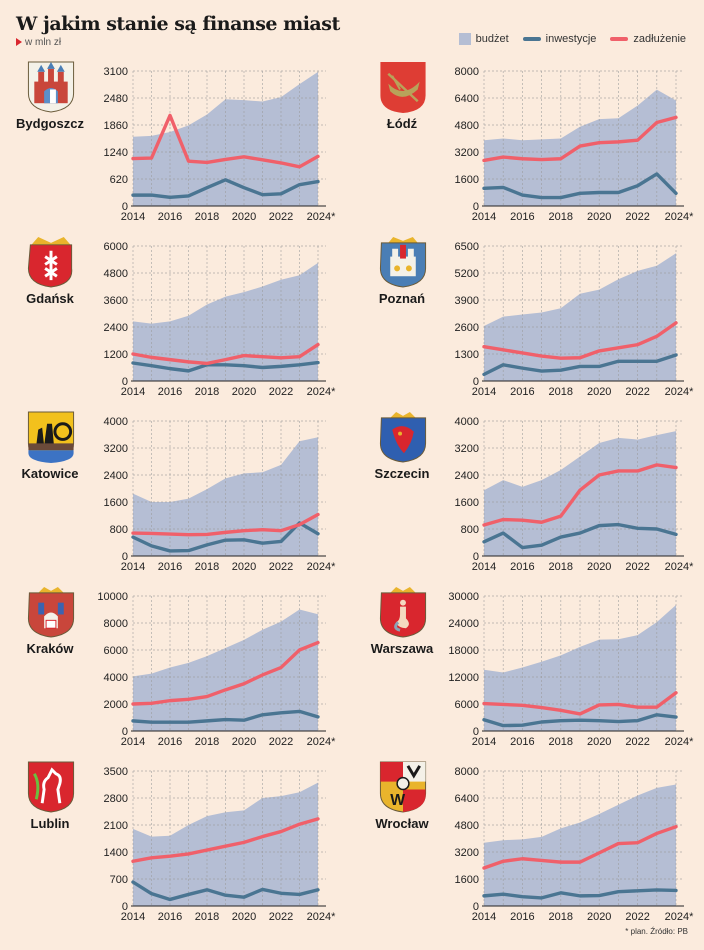 This screenshot has height=950, width=704. Describe the element at coordinates (492, 39) in the screenshot. I see `legend-label-budget: budżet` at that location.